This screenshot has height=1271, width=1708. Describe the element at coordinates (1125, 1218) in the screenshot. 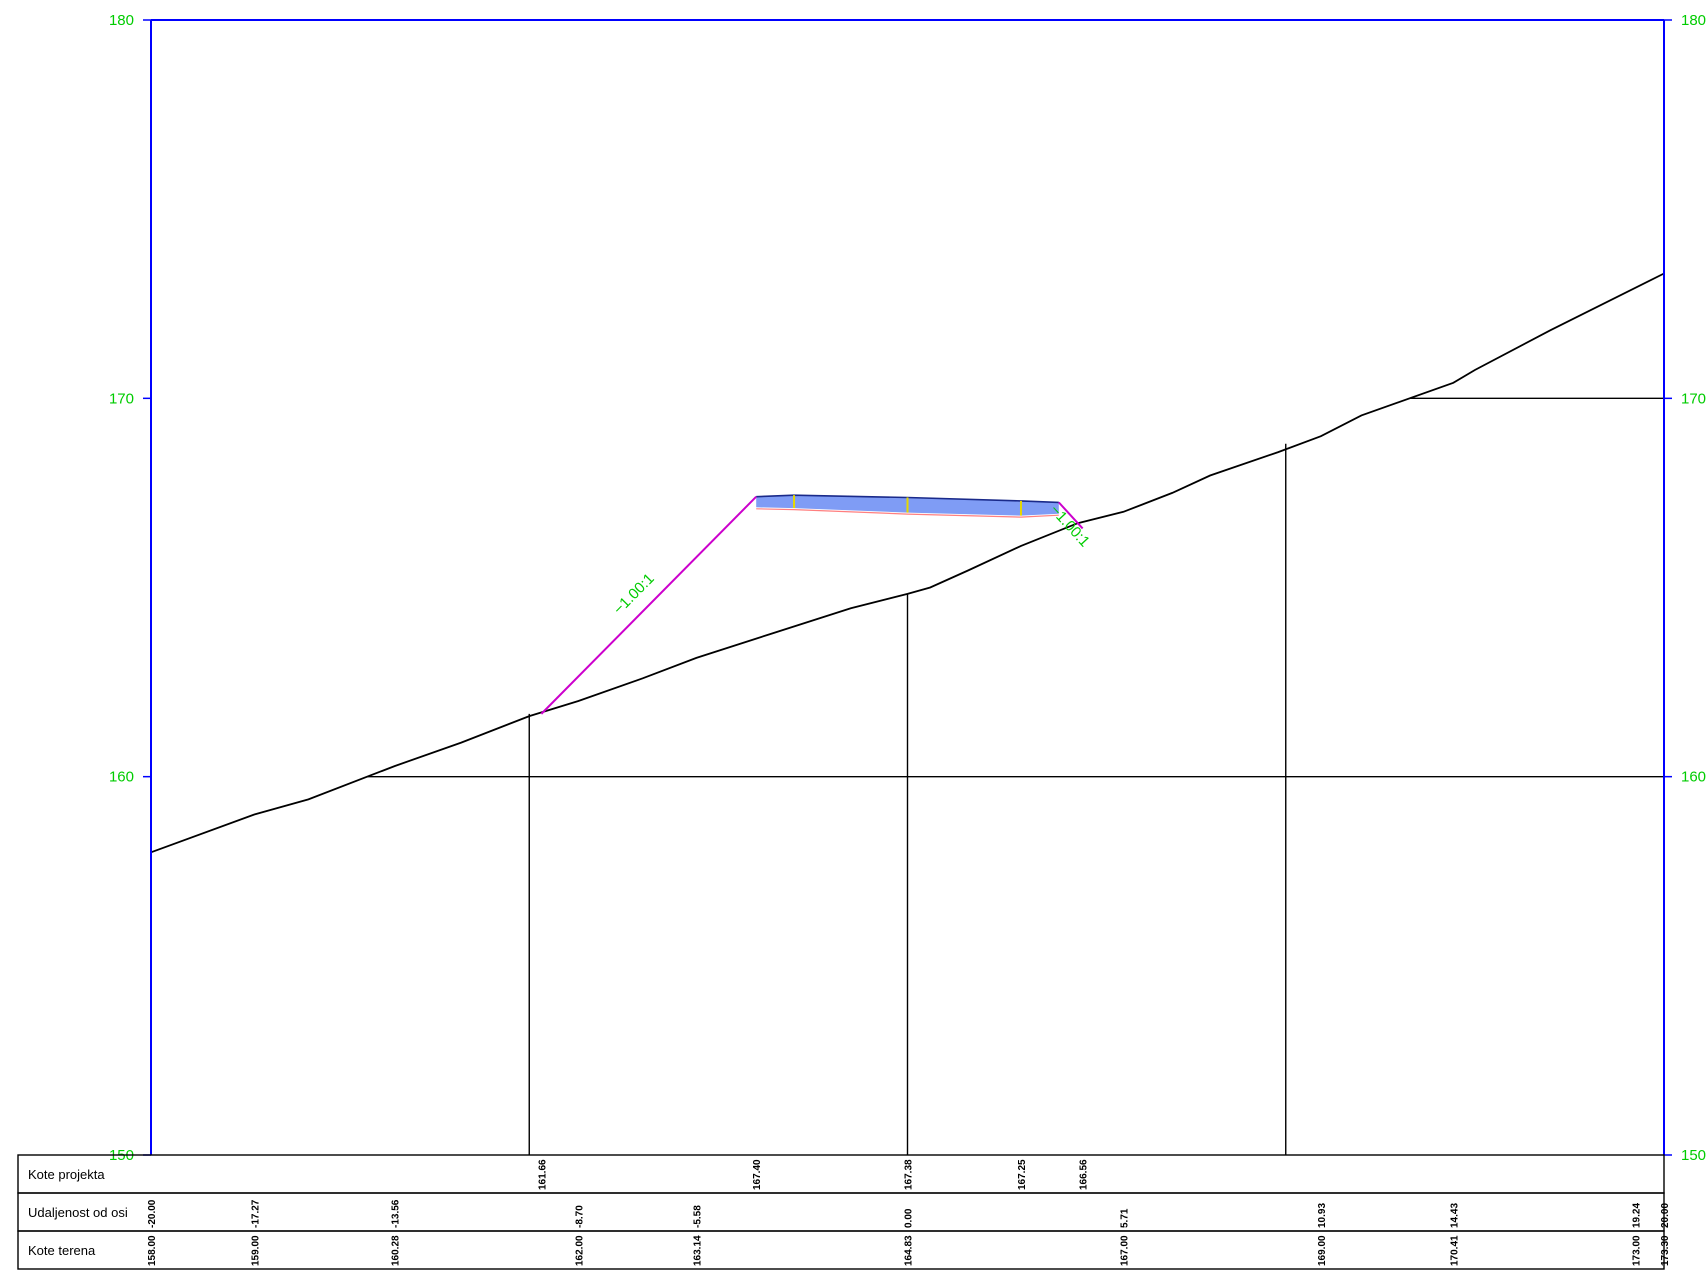

I see `table-cell-1-6: 5.71` at that location.